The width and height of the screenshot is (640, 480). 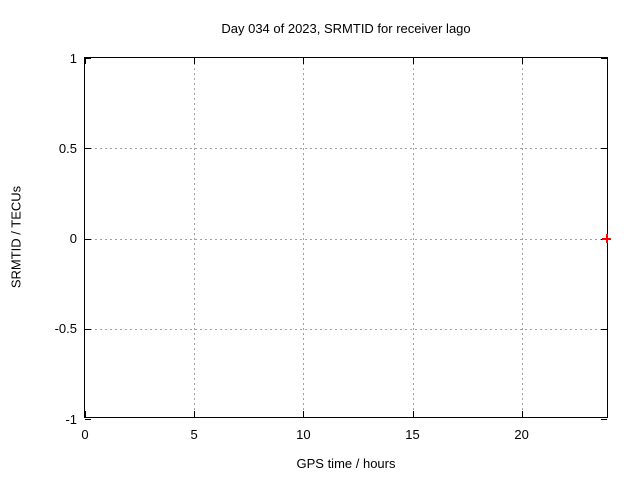 What do you see at coordinates (73, 238) in the screenshot?
I see `y-tick-label: 0` at bounding box center [73, 238].